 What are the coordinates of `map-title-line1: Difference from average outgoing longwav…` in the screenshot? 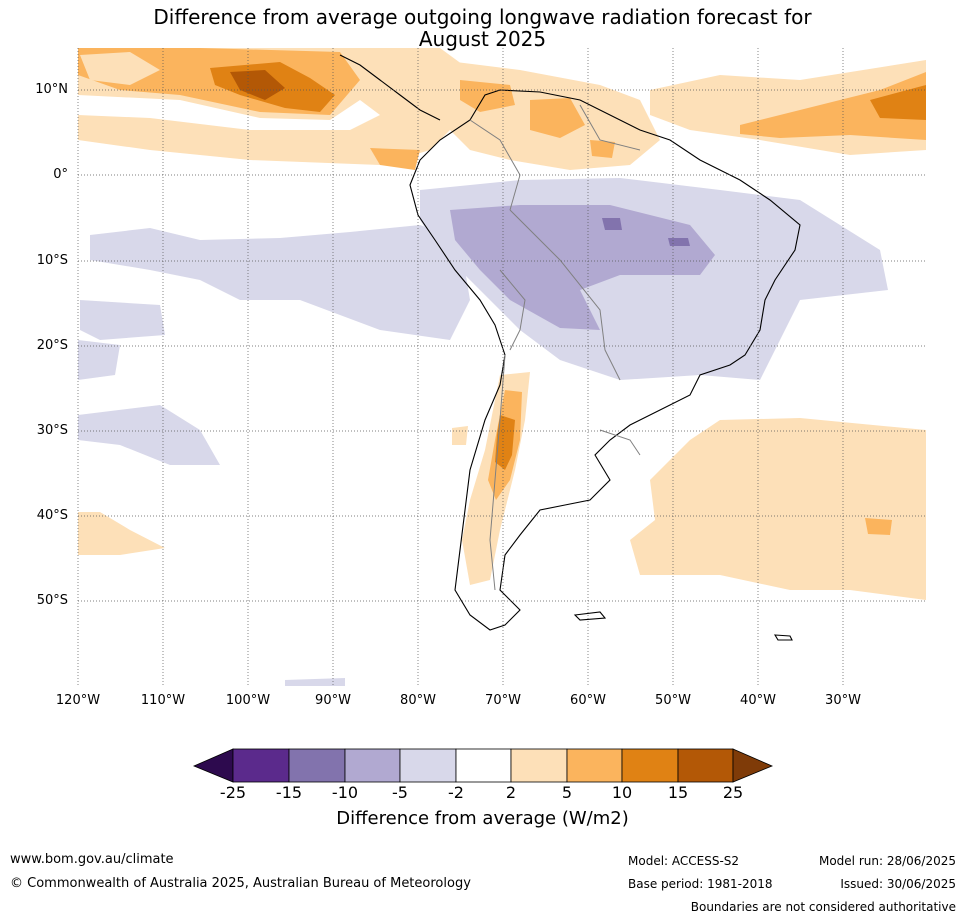 It's located at (482, 17).